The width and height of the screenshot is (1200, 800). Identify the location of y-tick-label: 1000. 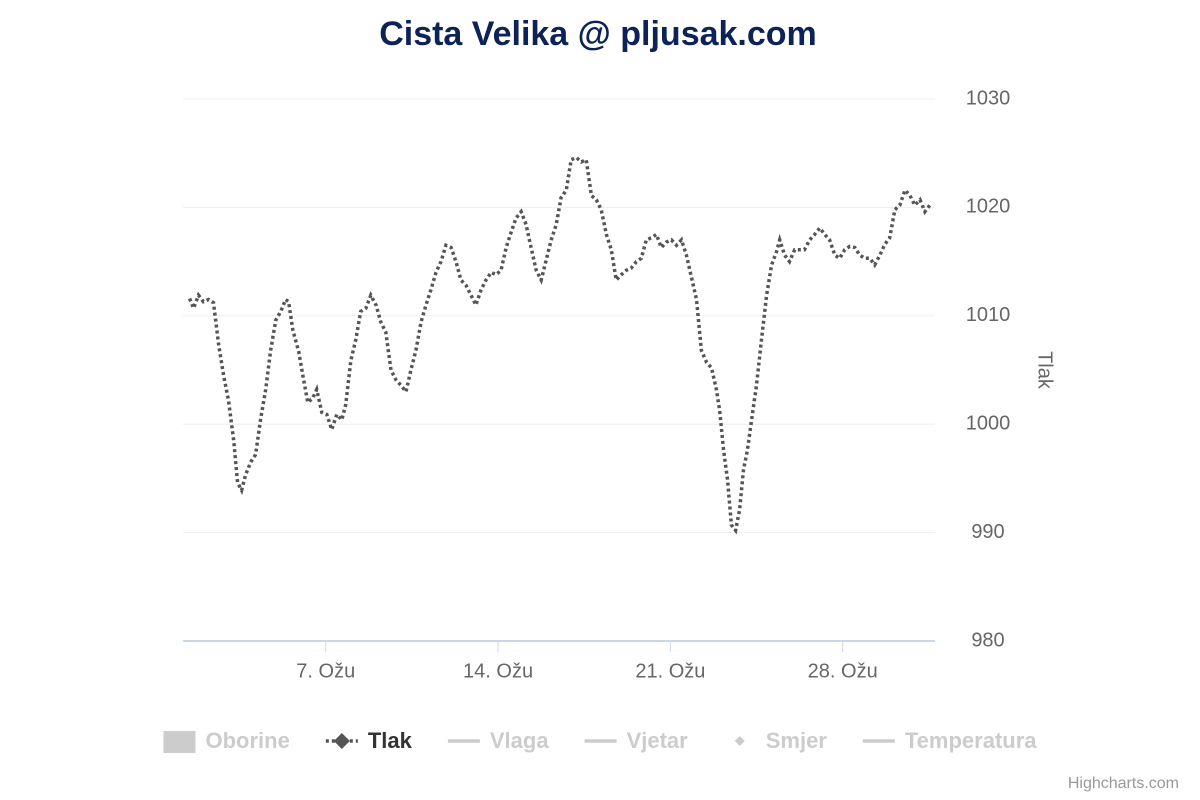
(988, 423).